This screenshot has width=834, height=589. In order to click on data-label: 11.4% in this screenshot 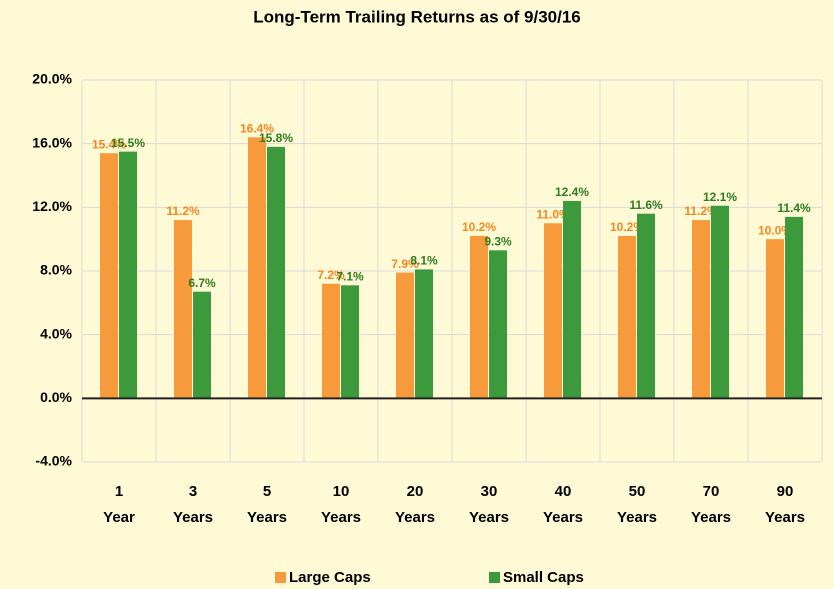, I will do `click(794, 208)`.